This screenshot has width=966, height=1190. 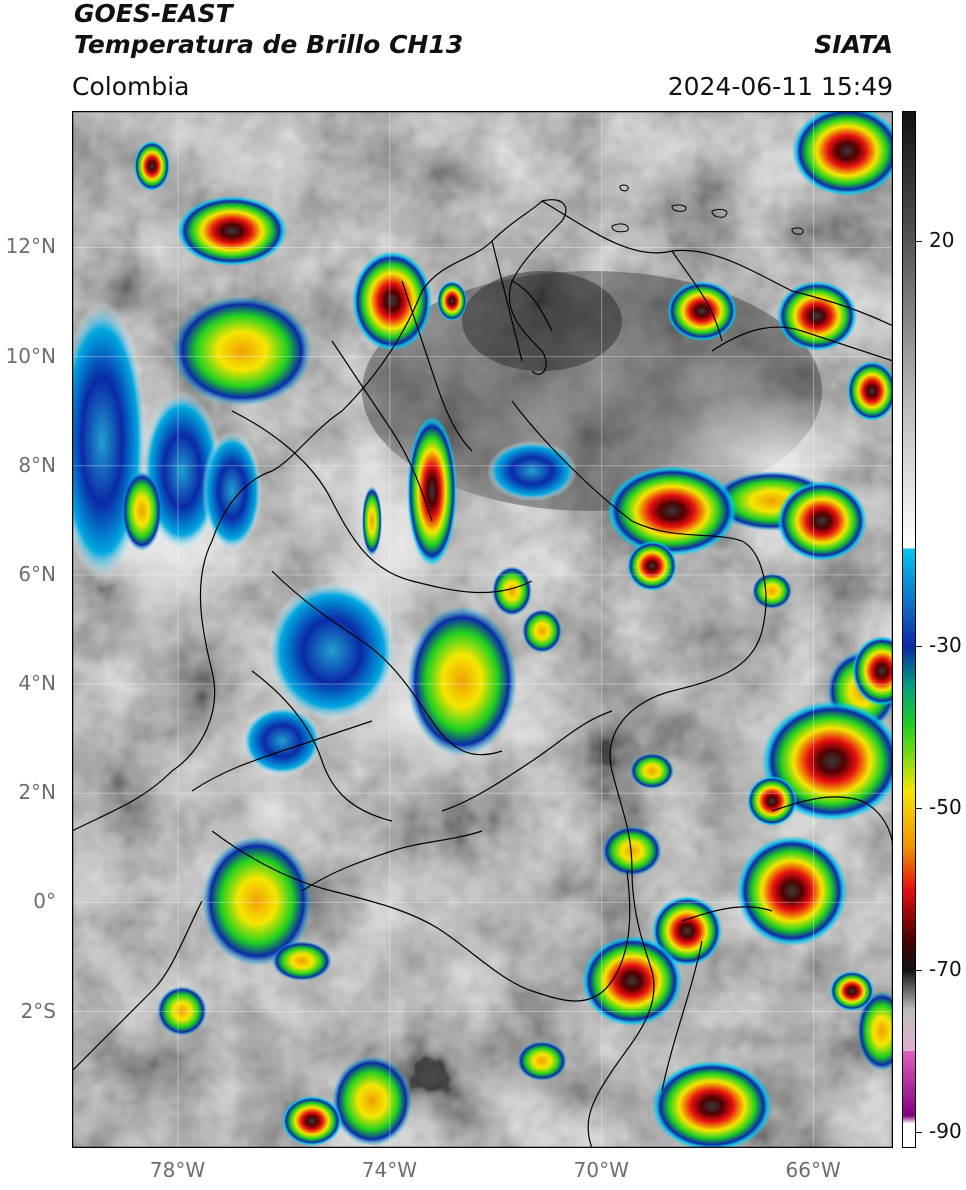 What do you see at coordinates (37, 573) in the screenshot?
I see `lat-tick-label: 6°N` at bounding box center [37, 573].